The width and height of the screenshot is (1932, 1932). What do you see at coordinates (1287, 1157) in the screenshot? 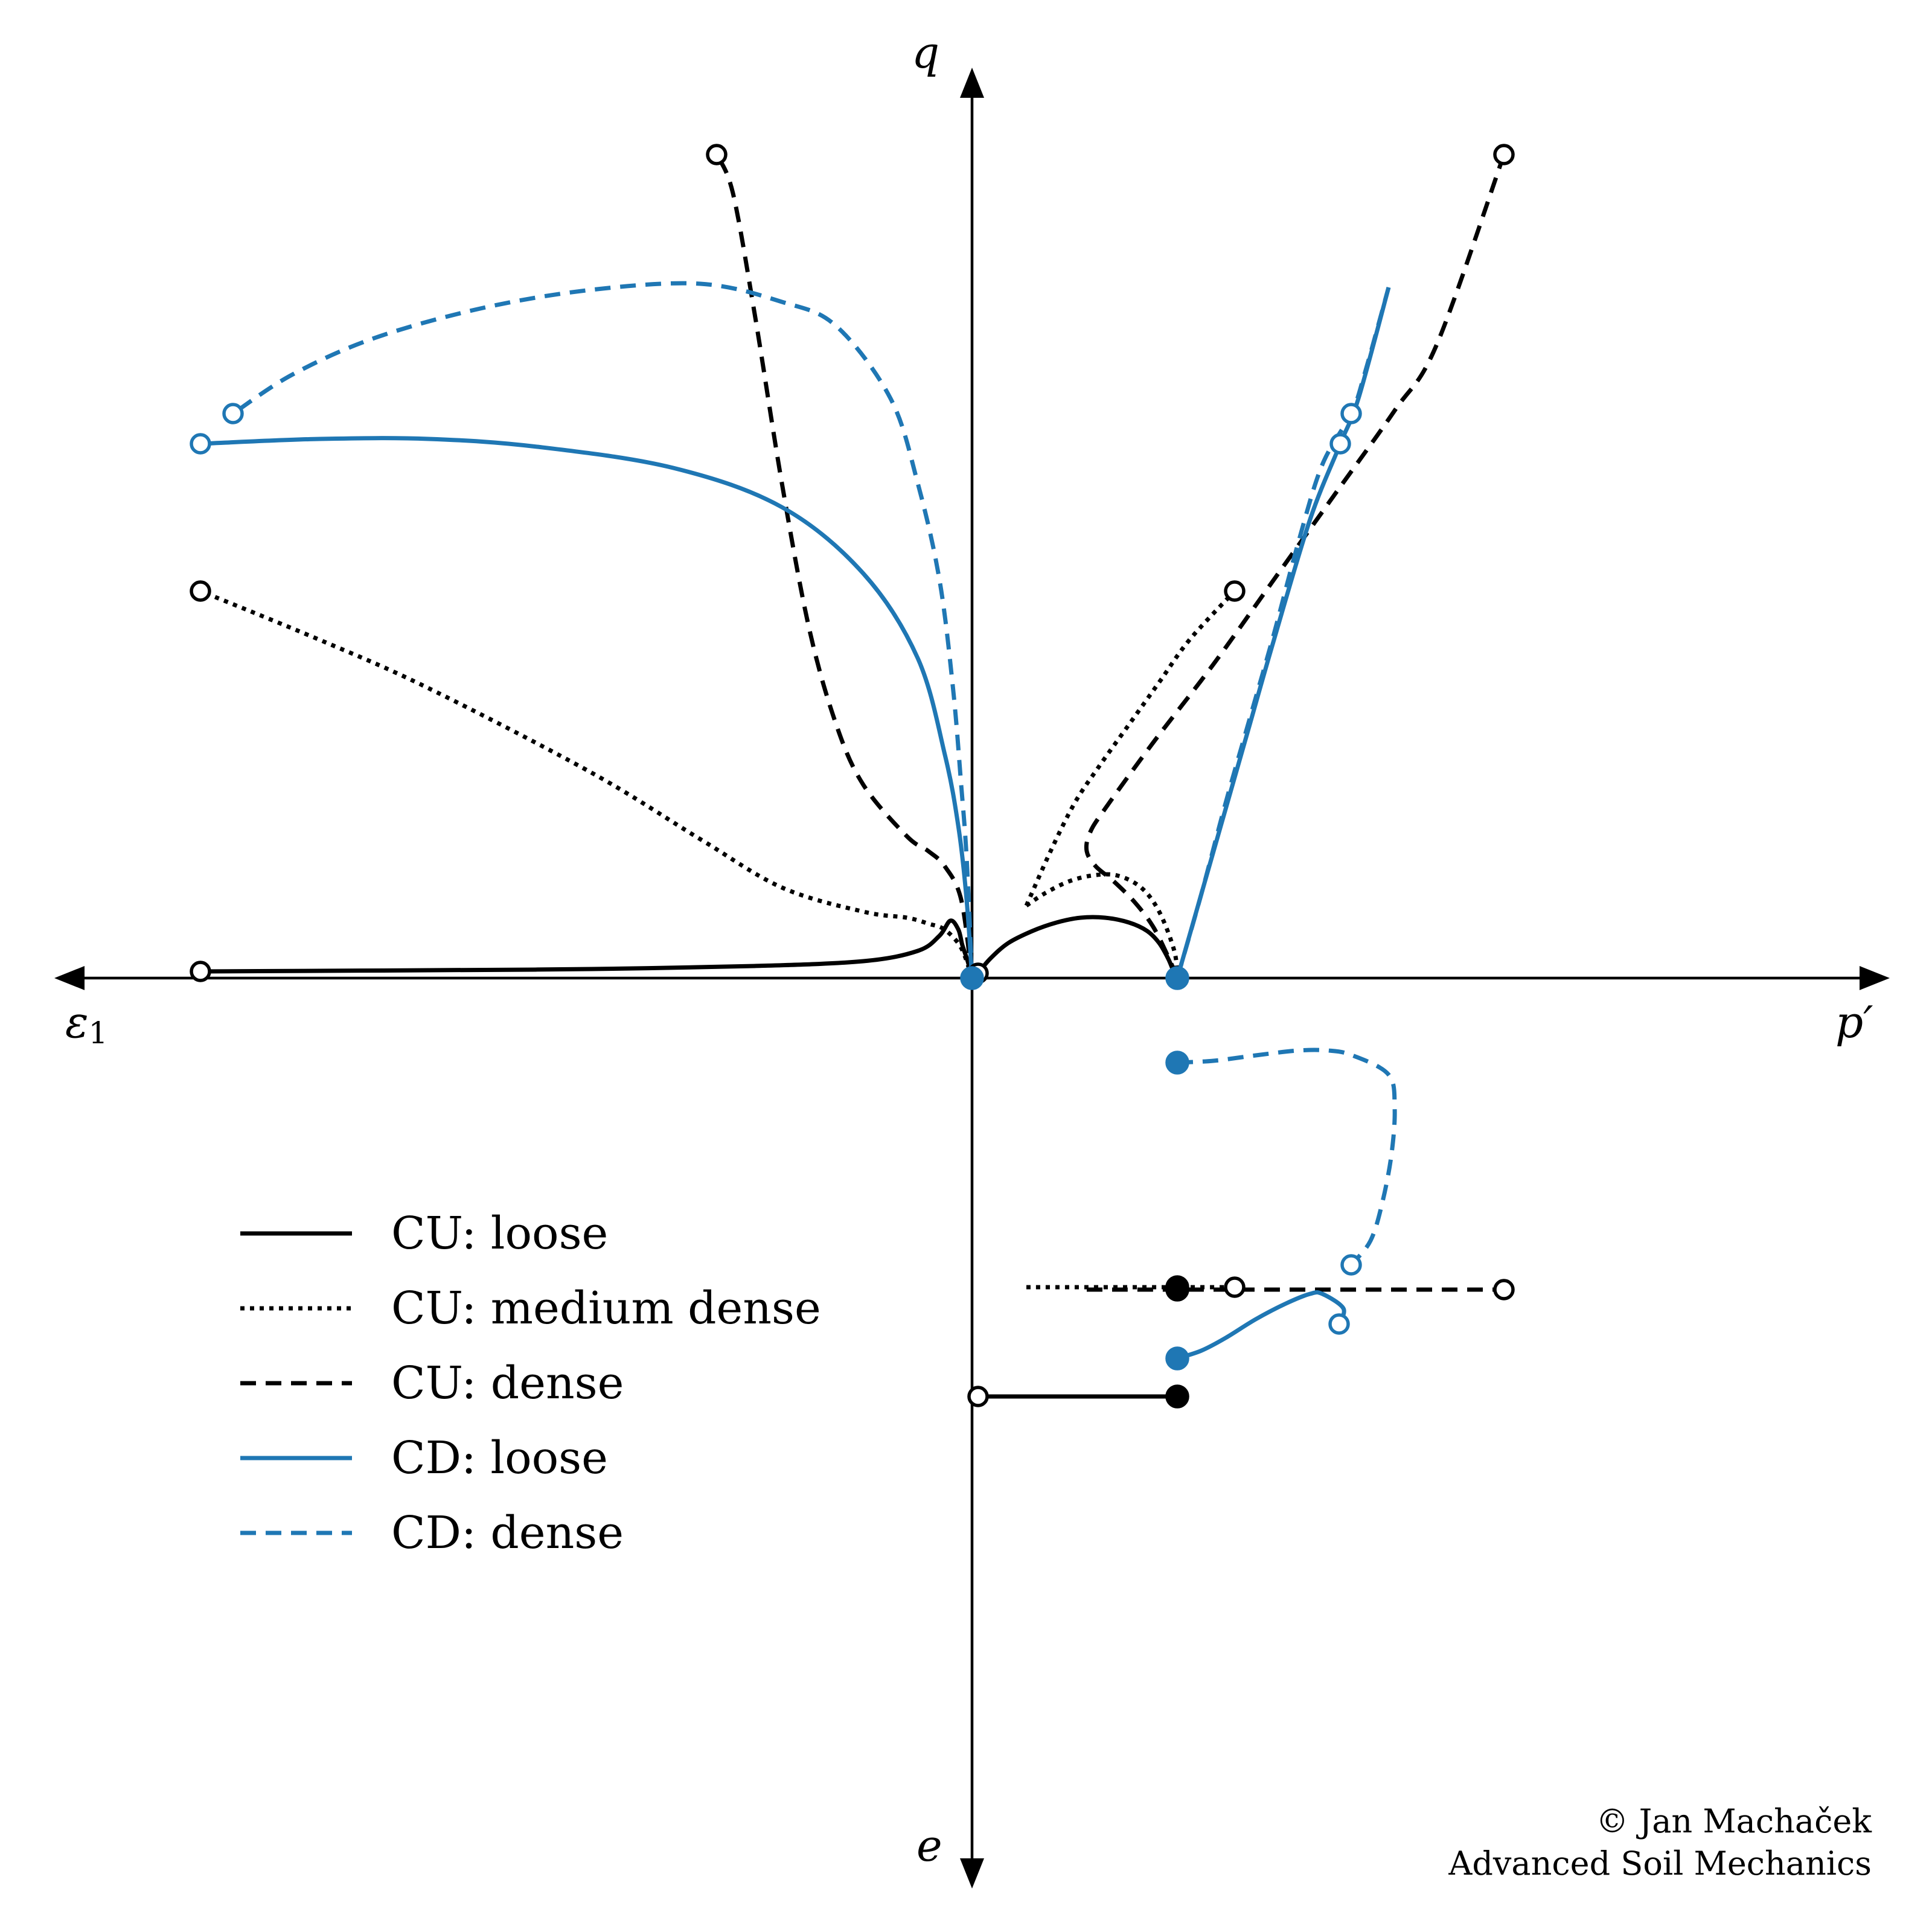
I see `curve-e-p-cd-dense` at bounding box center [1287, 1157].